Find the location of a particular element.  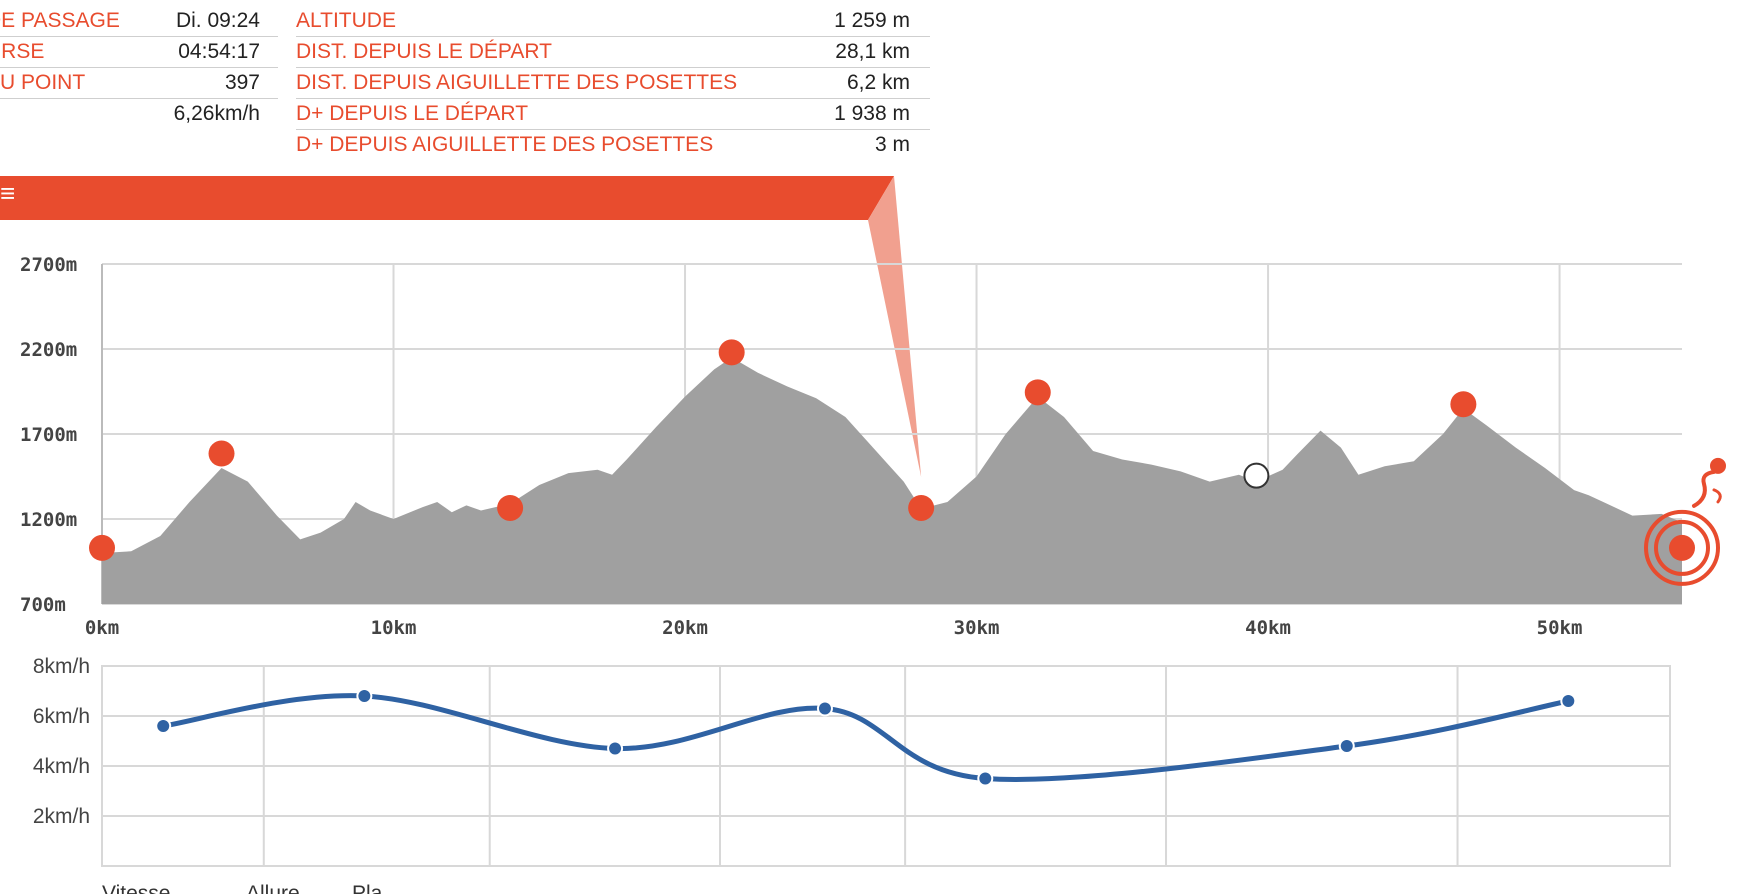

info-value: 3 m is located at coordinates (892, 144).